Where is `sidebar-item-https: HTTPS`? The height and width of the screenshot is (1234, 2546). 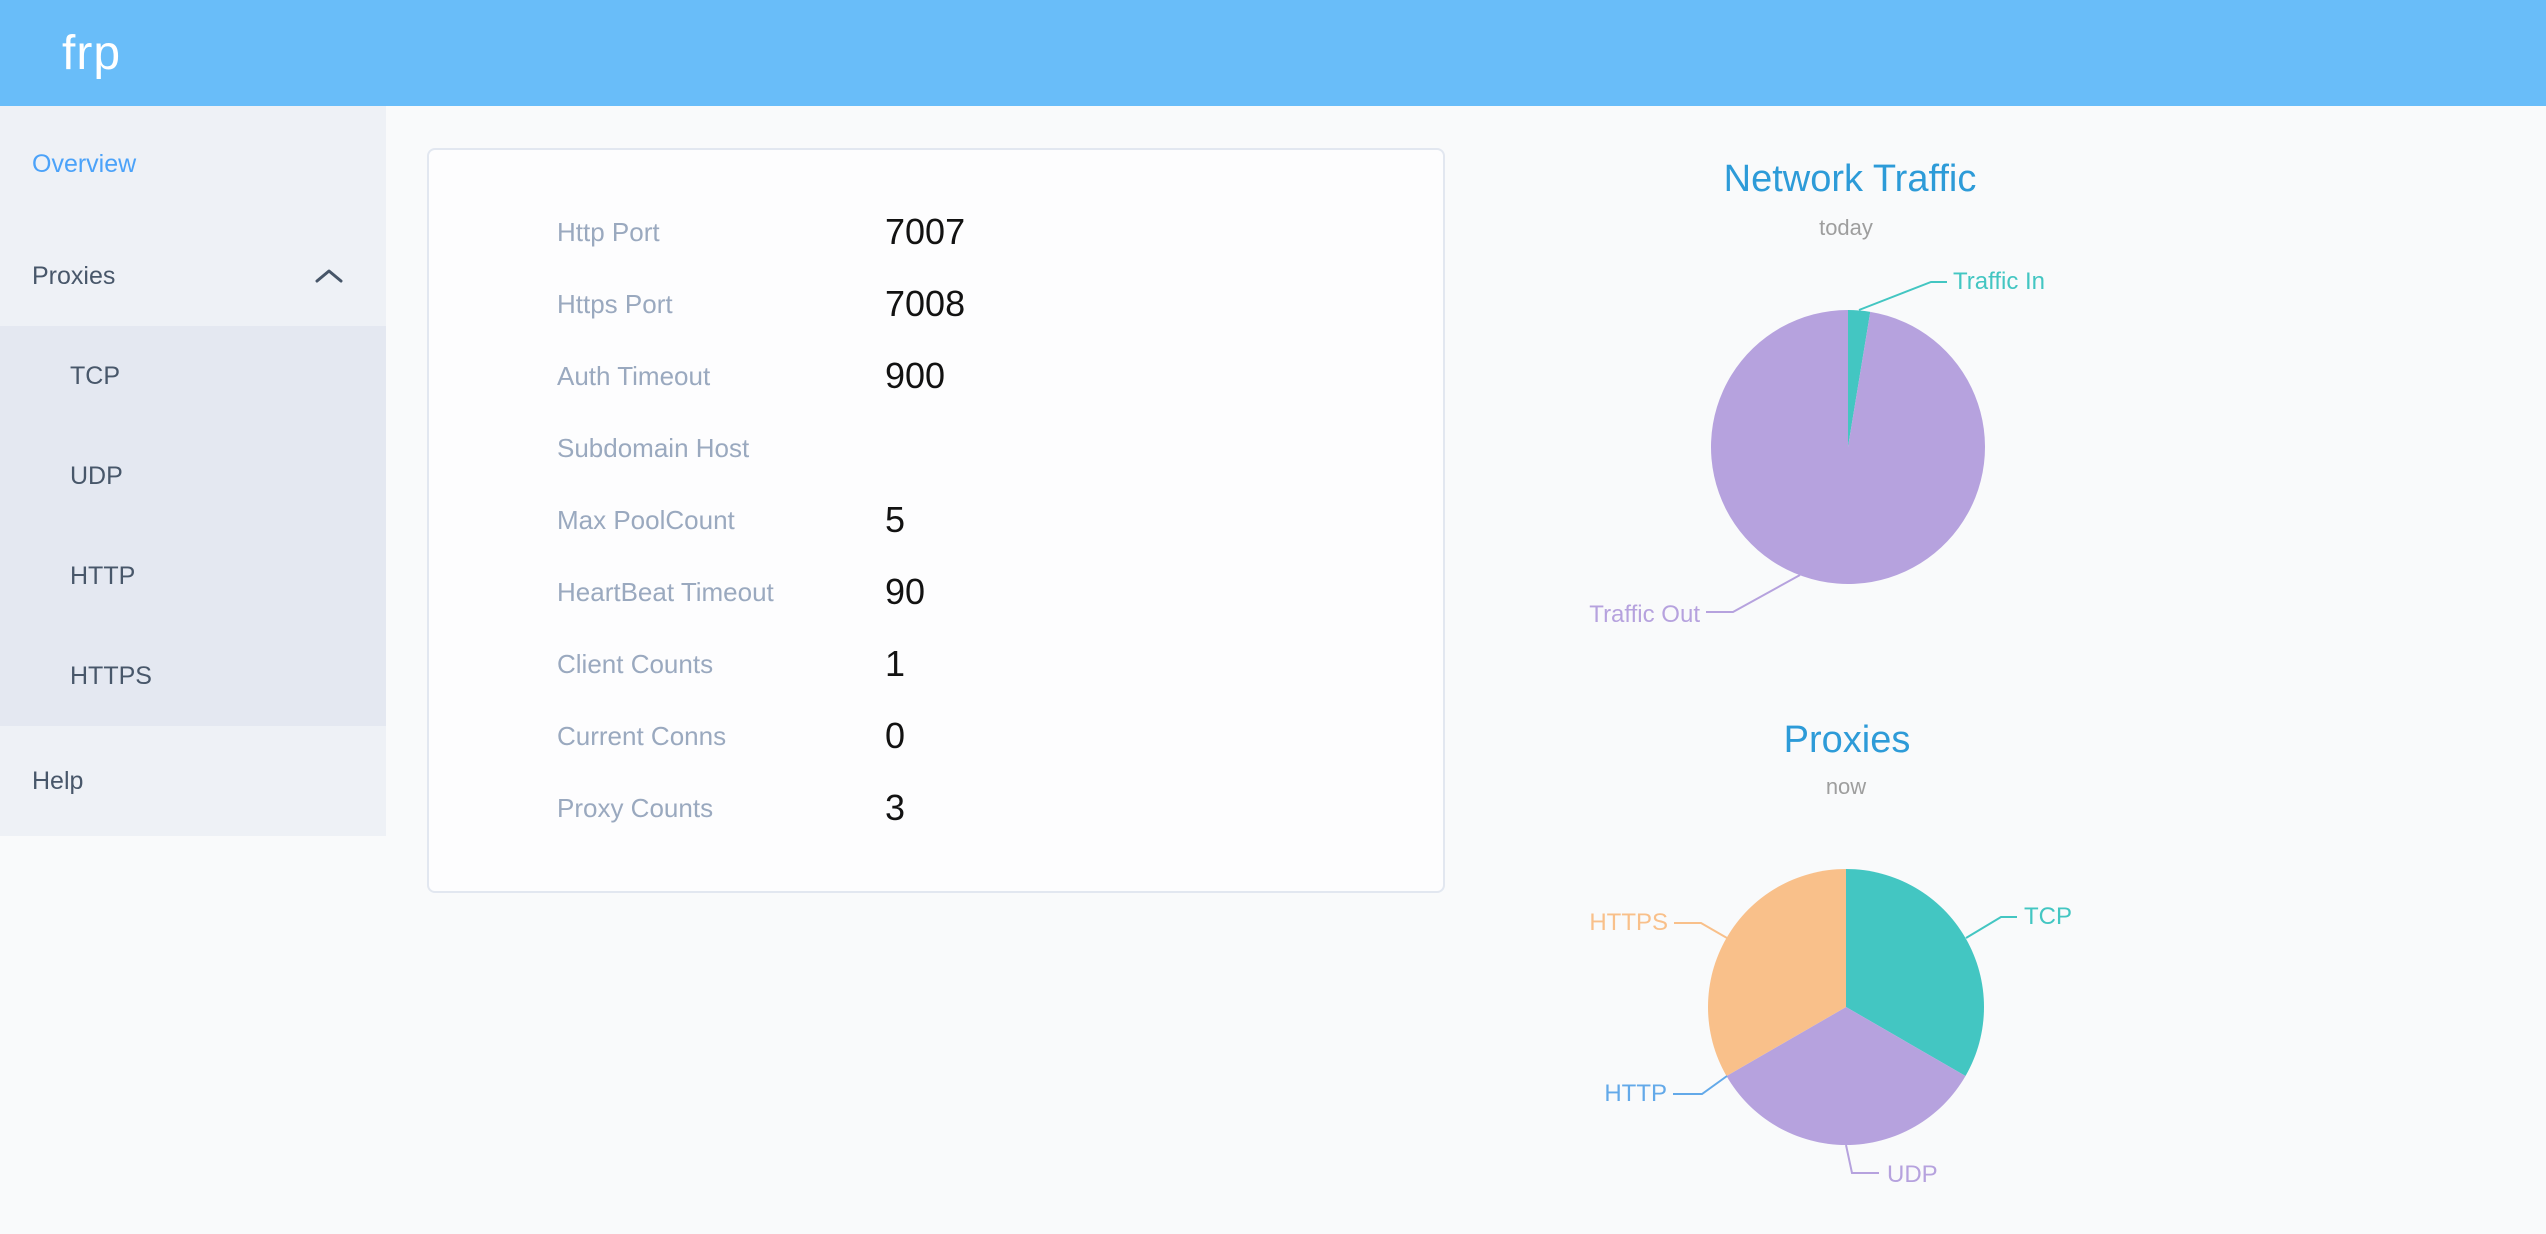
sidebar-item-https: HTTPS is located at coordinates (193, 676).